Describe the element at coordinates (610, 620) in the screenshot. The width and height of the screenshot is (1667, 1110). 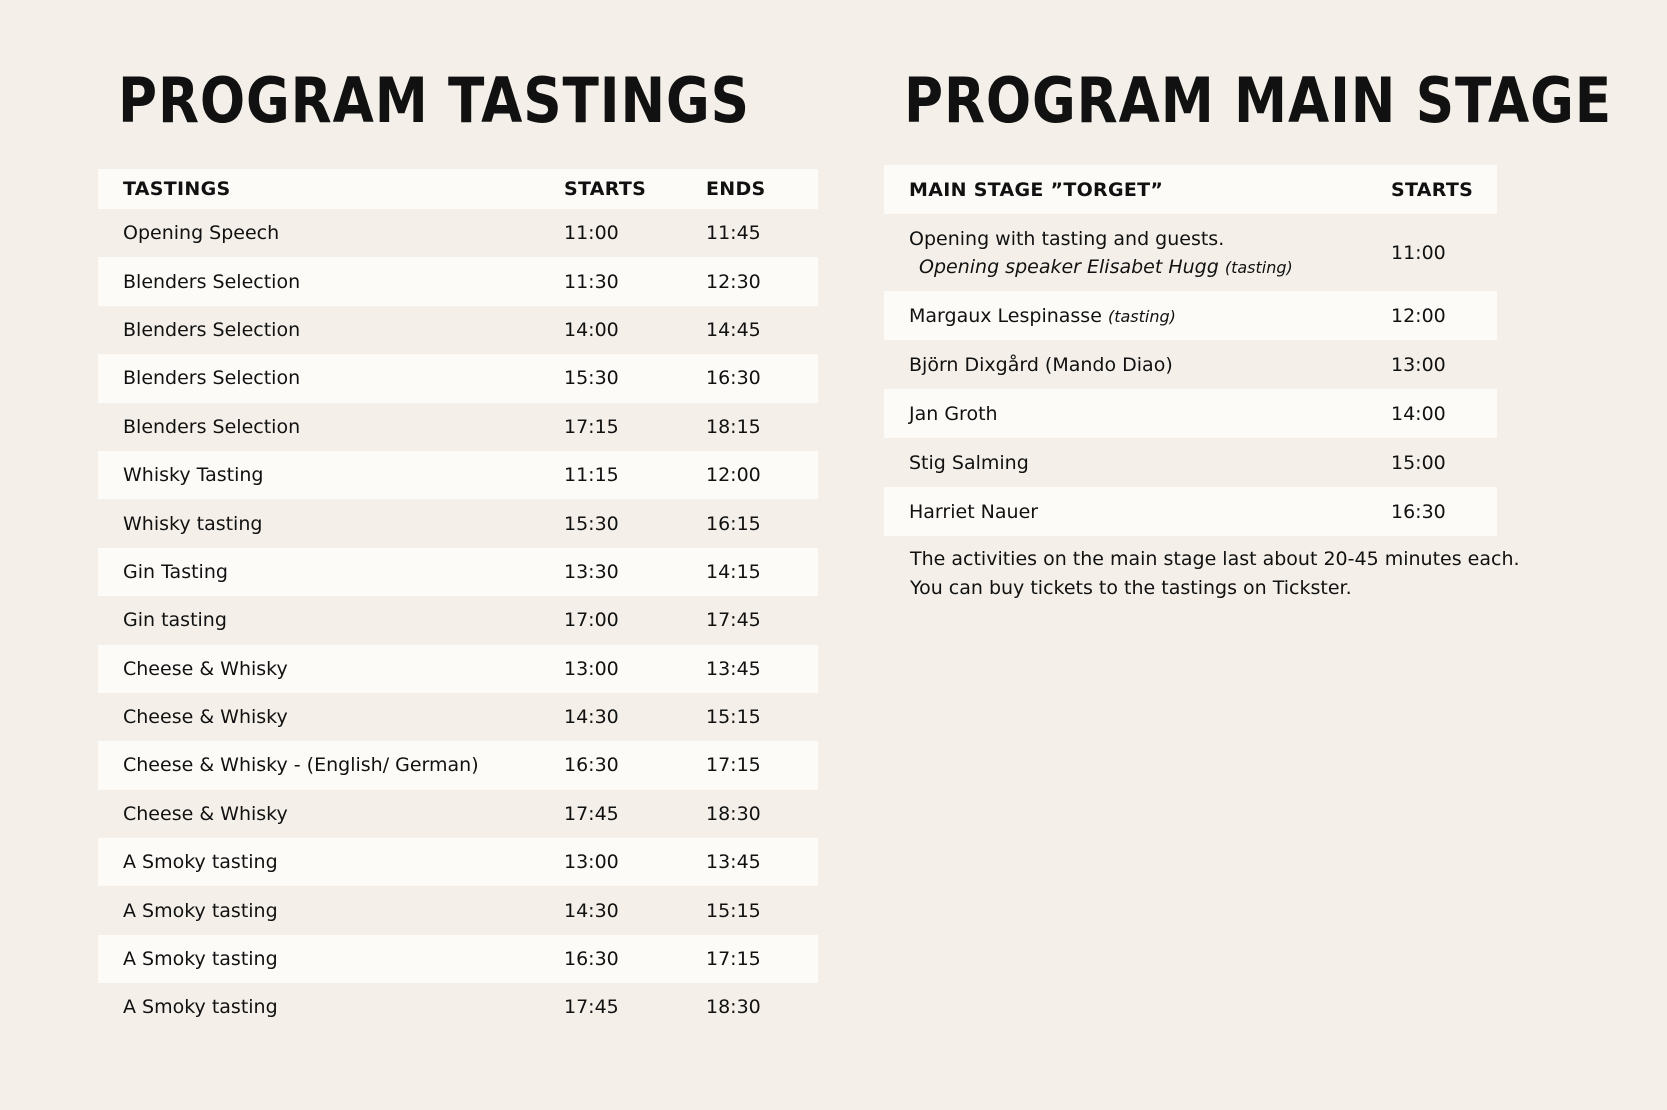
I see `tasting-start: 17:00` at that location.